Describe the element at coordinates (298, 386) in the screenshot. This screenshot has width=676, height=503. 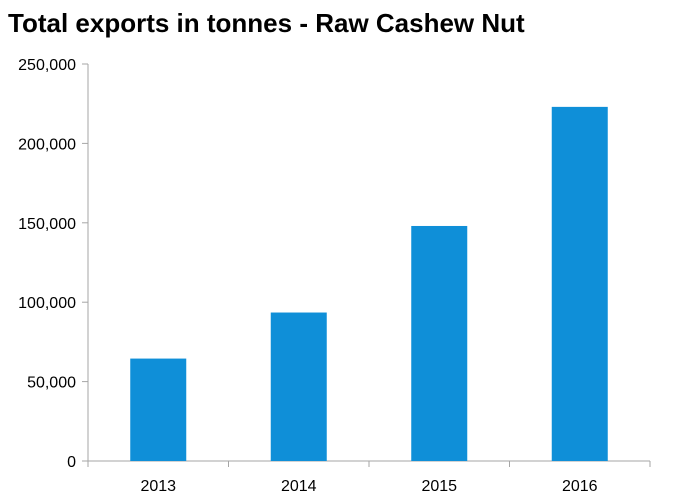
I see `bar-2014` at that location.